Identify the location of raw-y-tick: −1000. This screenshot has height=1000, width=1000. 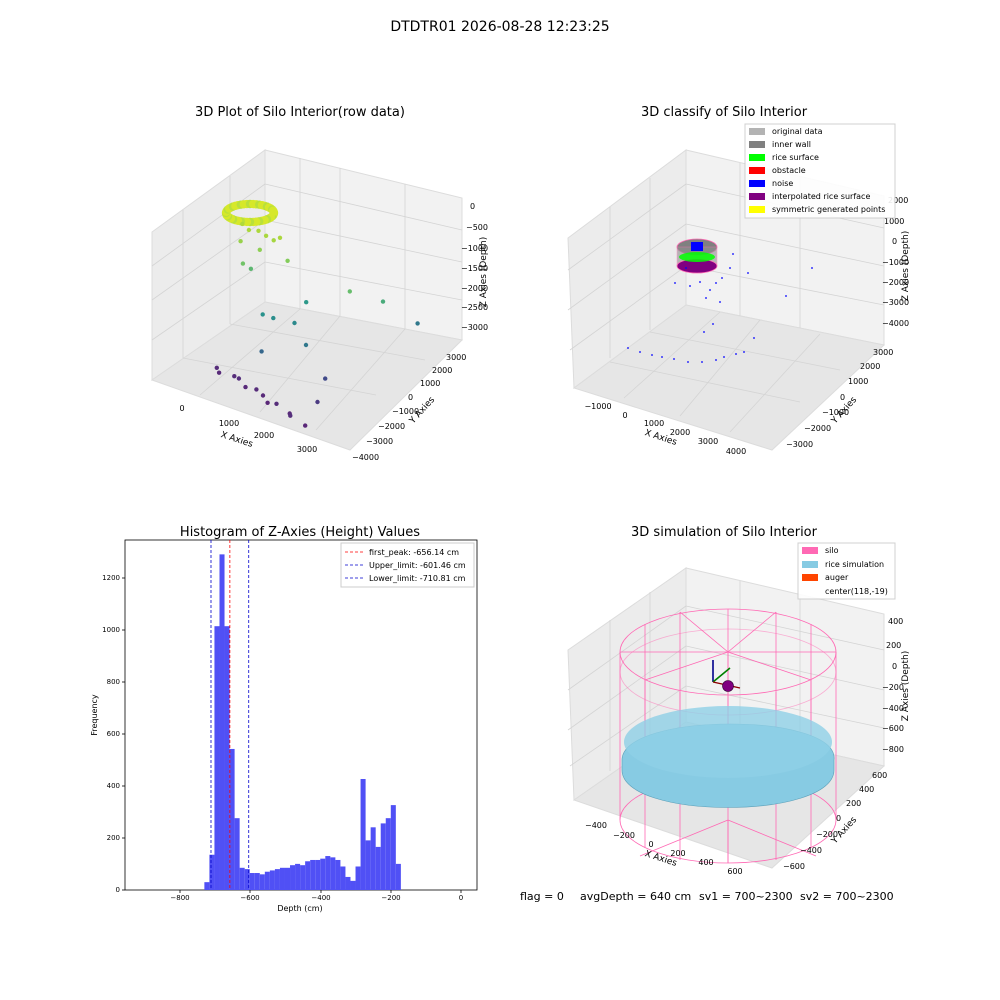
(405, 411).